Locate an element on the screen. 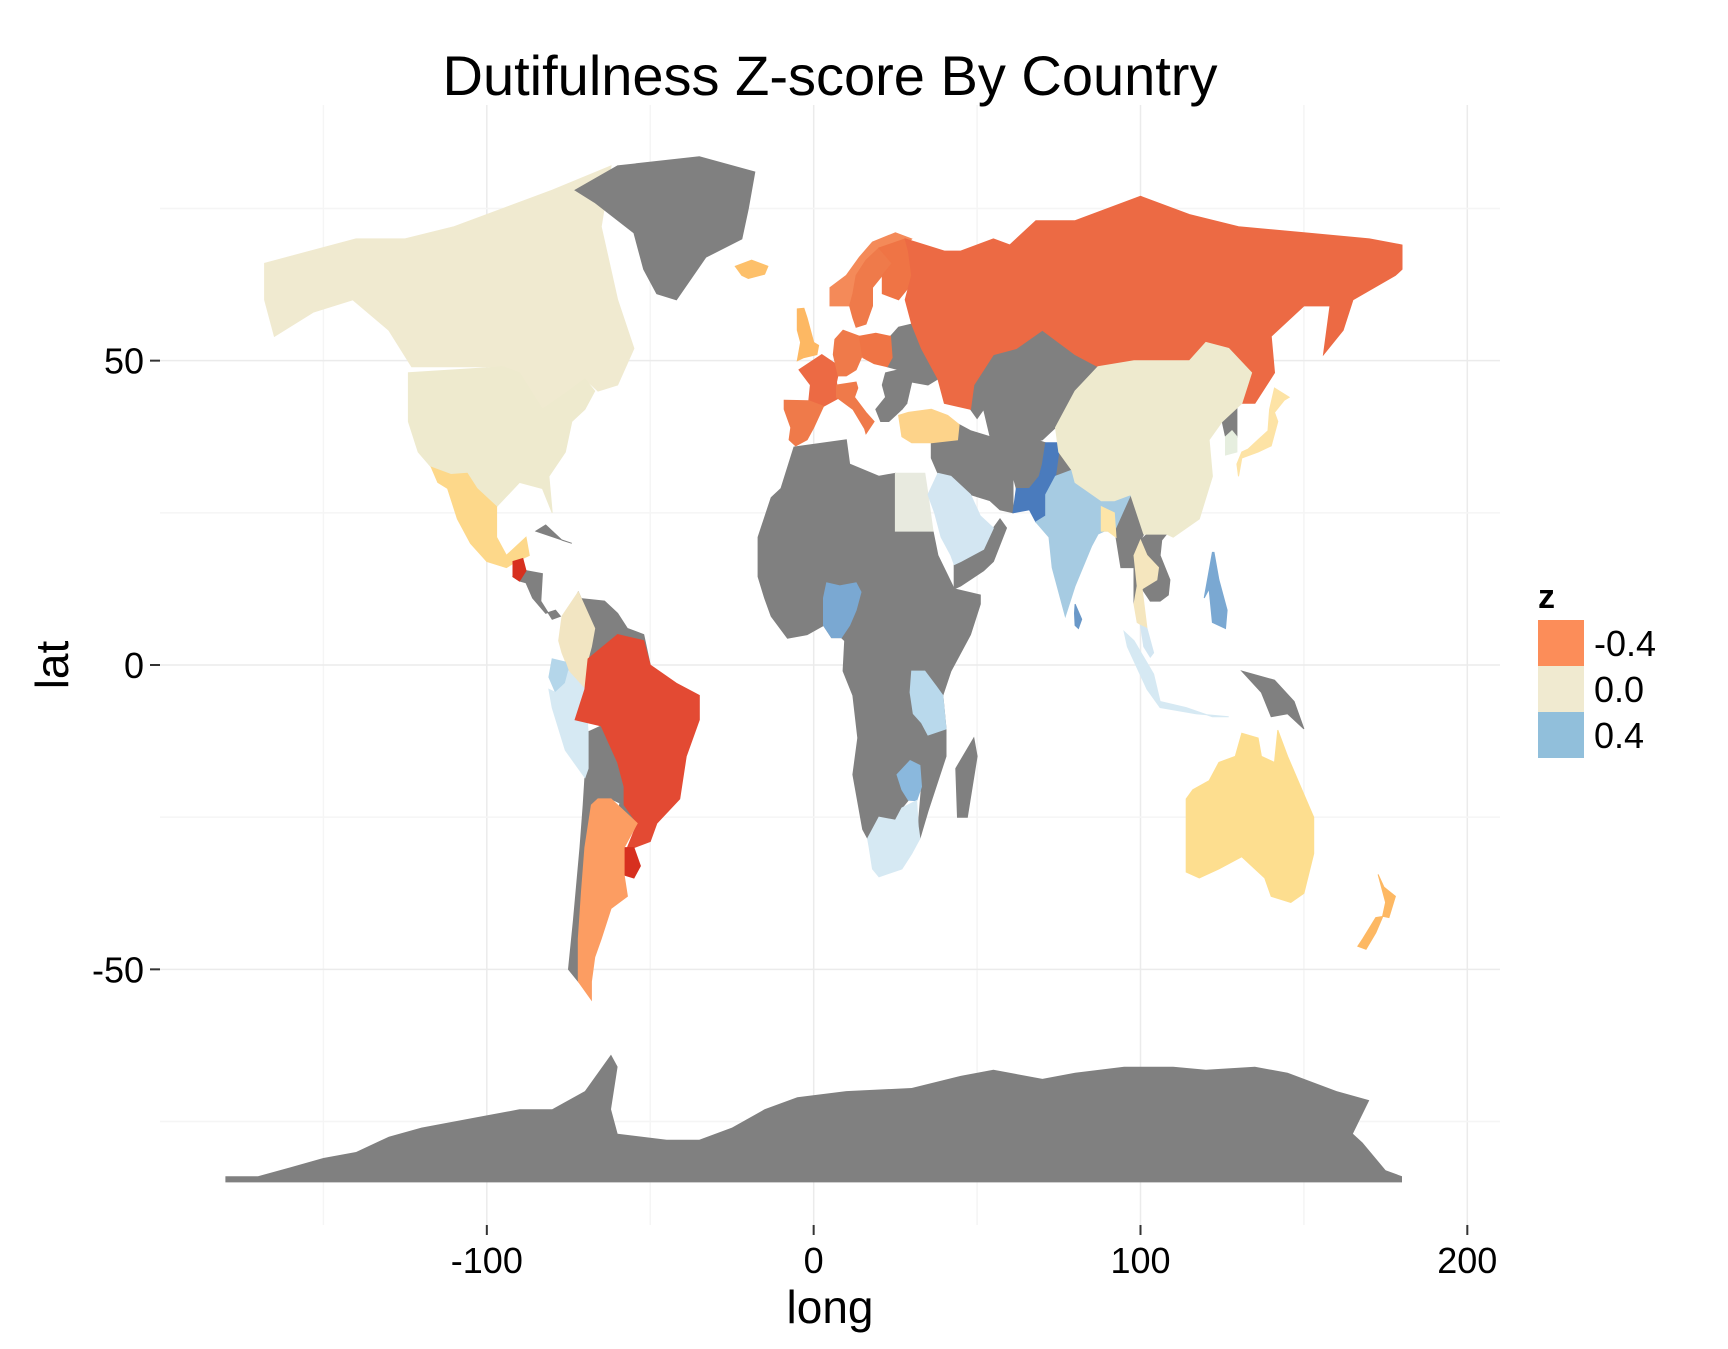  country-polygon: Uruguay is located at coordinates (632, 863).